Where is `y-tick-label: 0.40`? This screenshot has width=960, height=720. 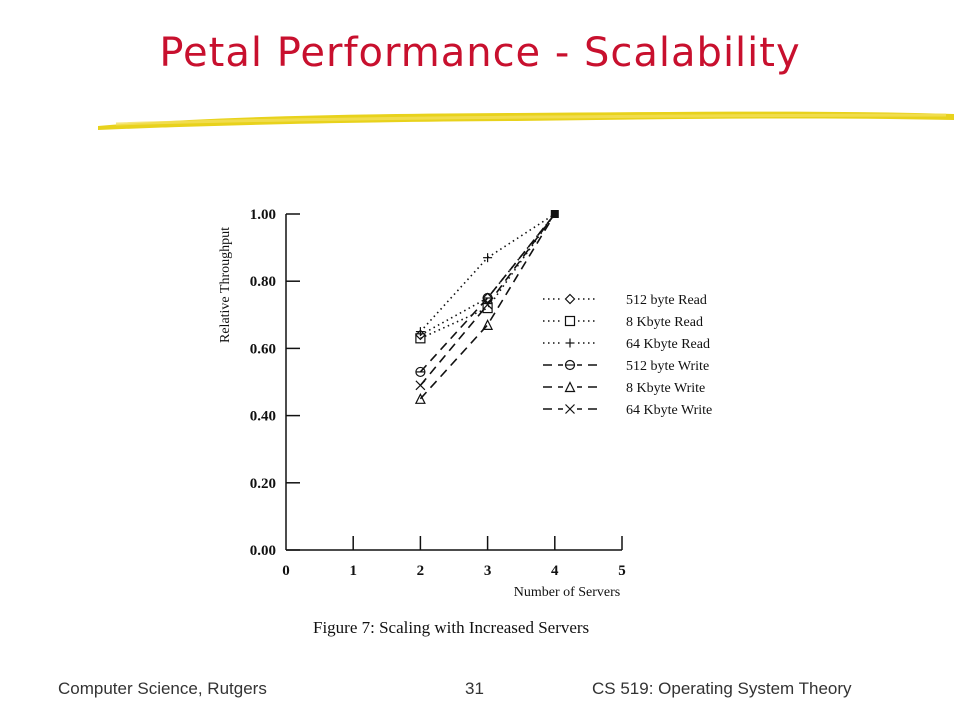 y-tick-label: 0.40 is located at coordinates (263, 417).